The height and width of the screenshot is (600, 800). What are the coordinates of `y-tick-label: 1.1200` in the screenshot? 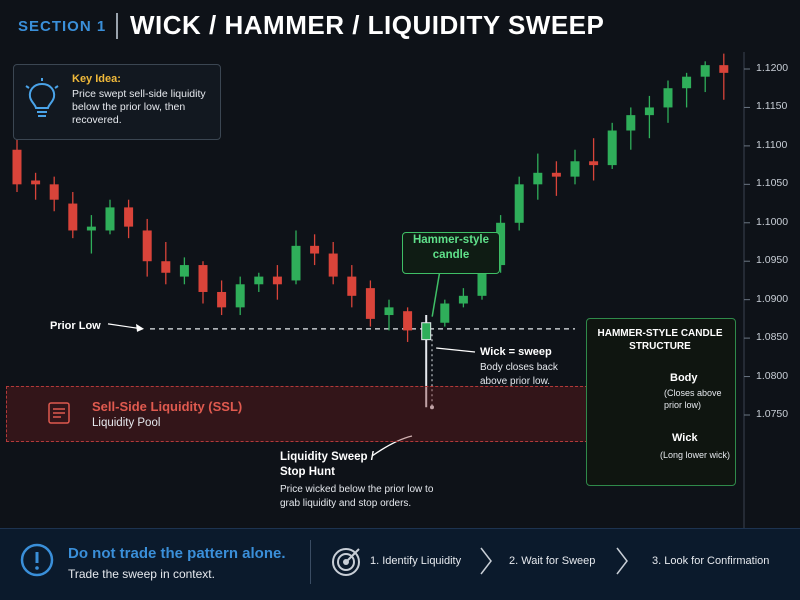 It's located at (772, 68).